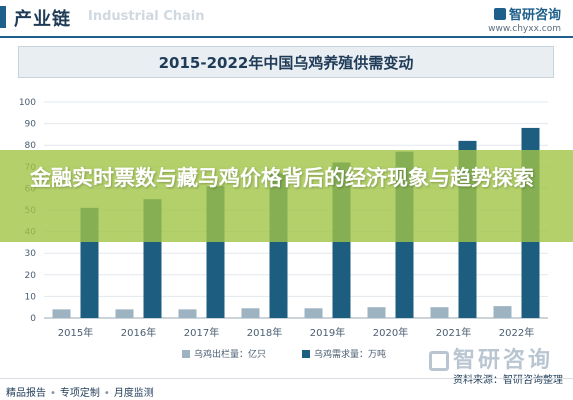 The width and height of the screenshot is (573, 400). I want to click on x-tick-label: 2017年, so click(201, 332).